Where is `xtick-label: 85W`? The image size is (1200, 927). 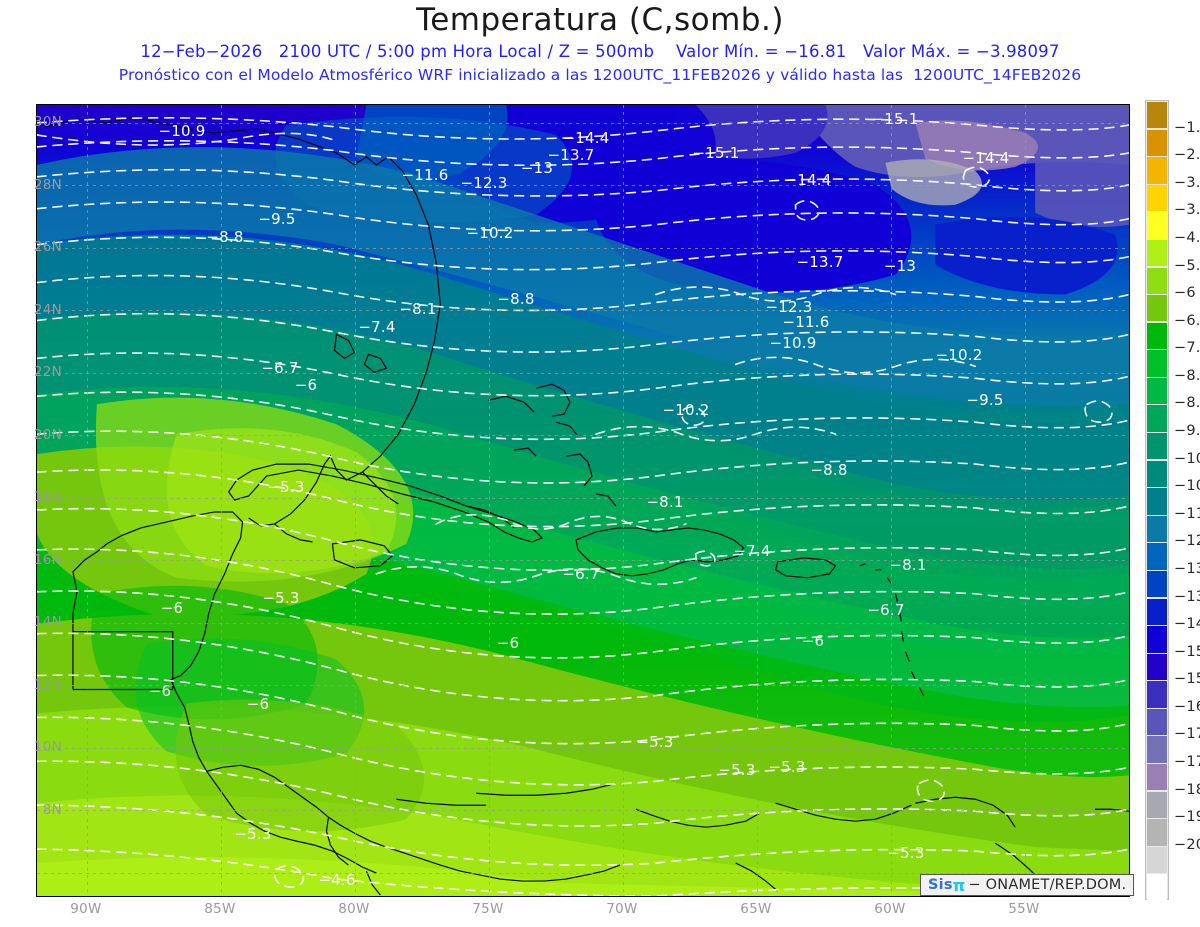 xtick-label: 85W is located at coordinates (220, 909).